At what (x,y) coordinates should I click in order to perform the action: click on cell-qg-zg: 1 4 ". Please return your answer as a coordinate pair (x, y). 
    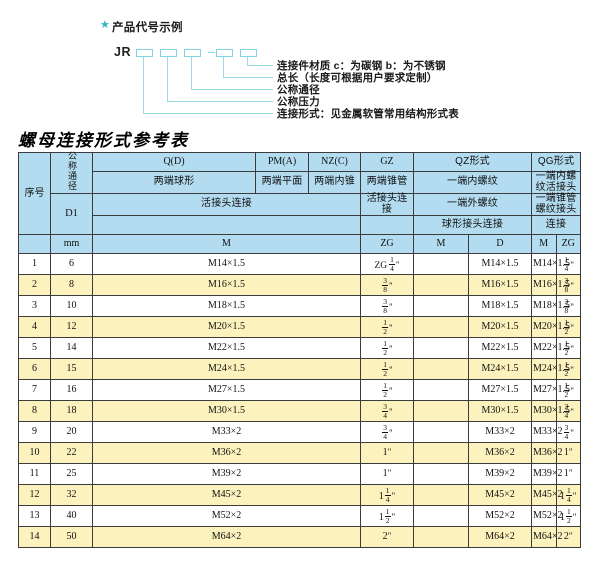
    Looking at the image, I should click on (568, 264).